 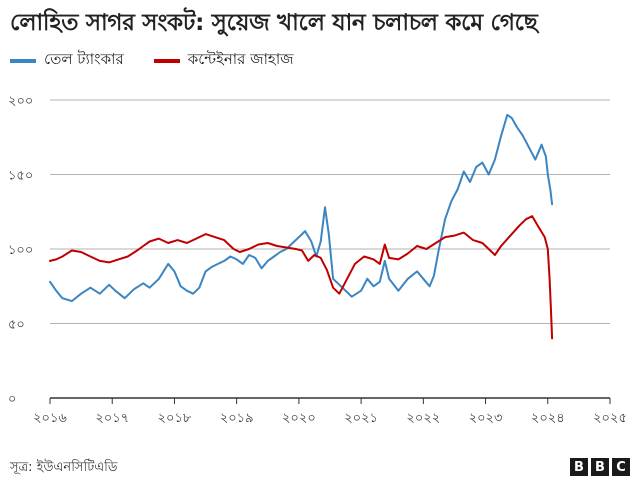 What do you see at coordinates (20, 101) in the screenshot?
I see `y-tick-label-4: ২০০` at bounding box center [20, 101].